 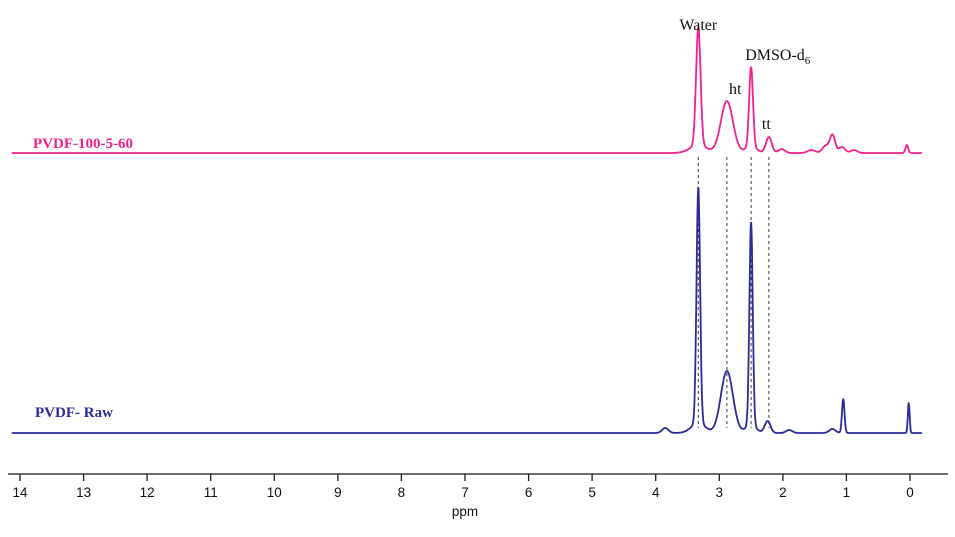 What do you see at coordinates (733, 292) in the screenshot?
I see `peak-guide-lines` at bounding box center [733, 292].